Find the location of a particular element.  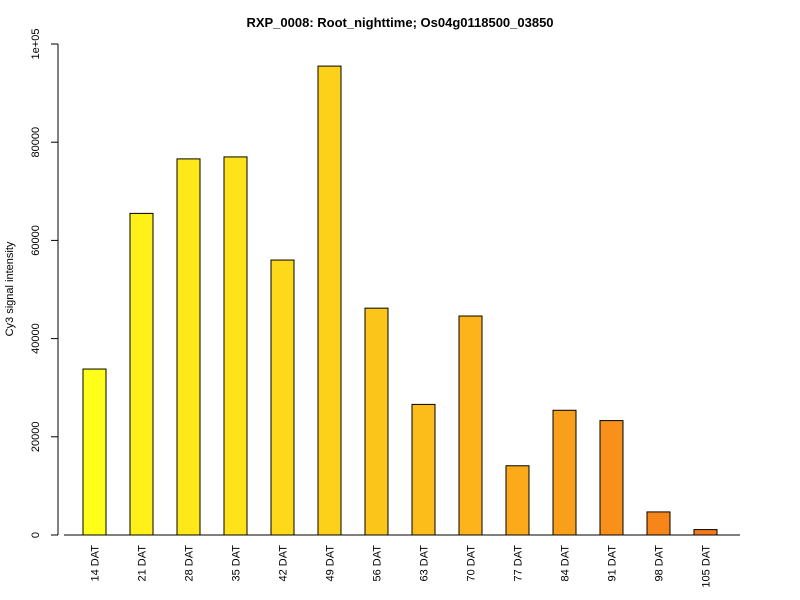

x-tick-label: 42 DAT is located at coordinates (284, 563).